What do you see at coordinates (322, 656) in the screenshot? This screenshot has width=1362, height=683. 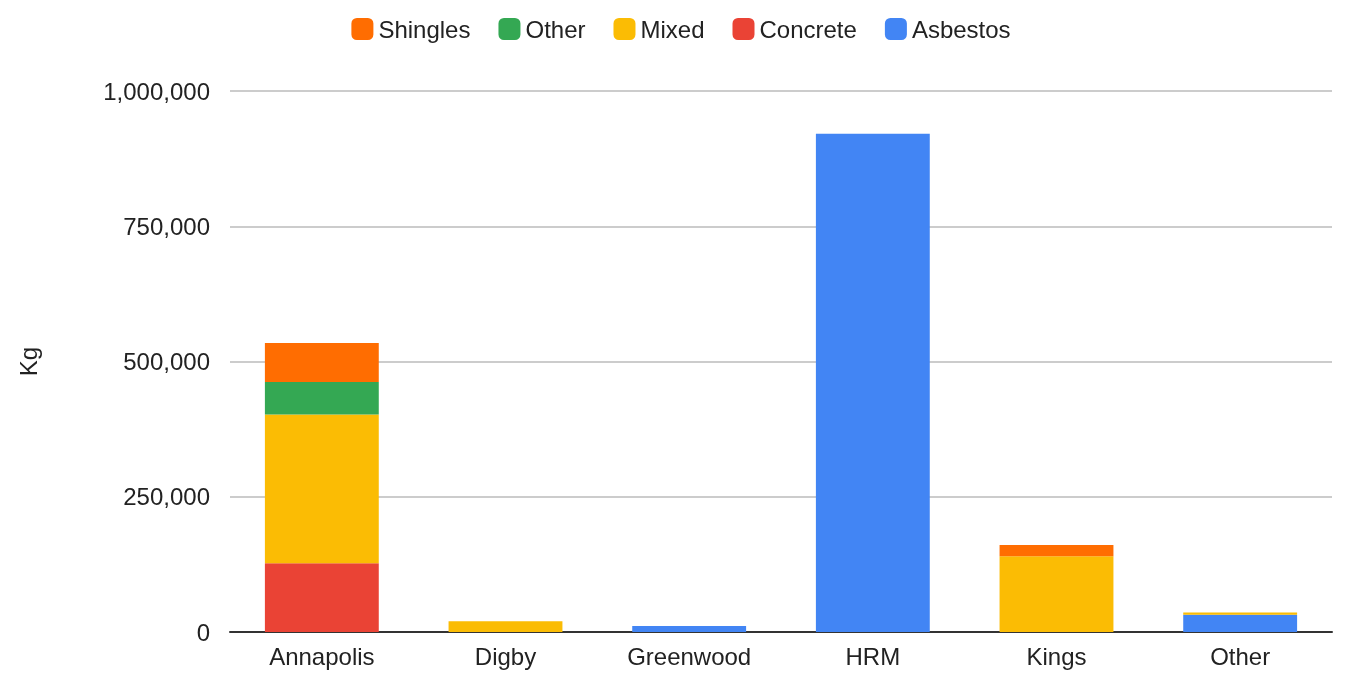 I see `x-tick-label: Annapolis` at bounding box center [322, 656].